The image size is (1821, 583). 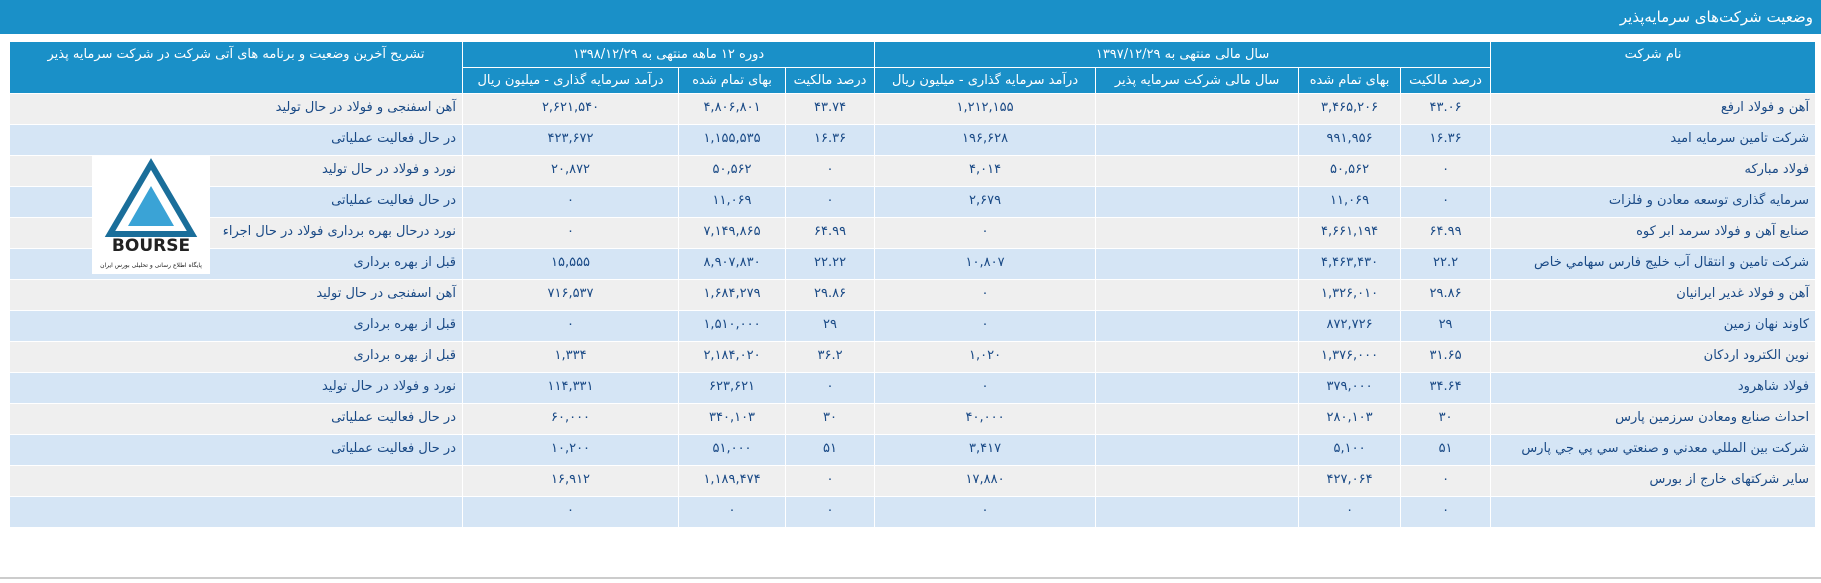 What do you see at coordinates (1653, 233) in the screenshot?
I see `table-cell: صنایع آهن و فولاد سرمد ابر کوه` at bounding box center [1653, 233].